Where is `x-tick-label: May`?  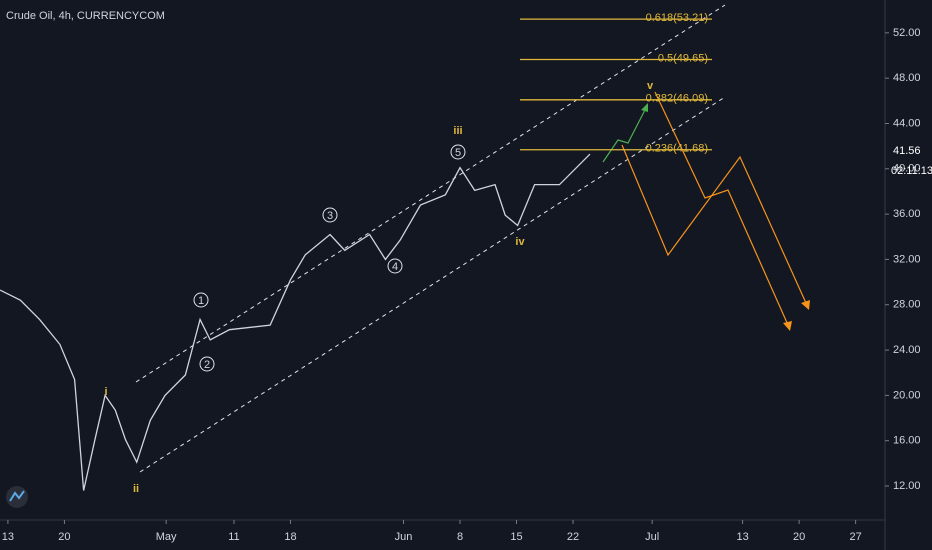
x-tick-label: May is located at coordinates (166, 537).